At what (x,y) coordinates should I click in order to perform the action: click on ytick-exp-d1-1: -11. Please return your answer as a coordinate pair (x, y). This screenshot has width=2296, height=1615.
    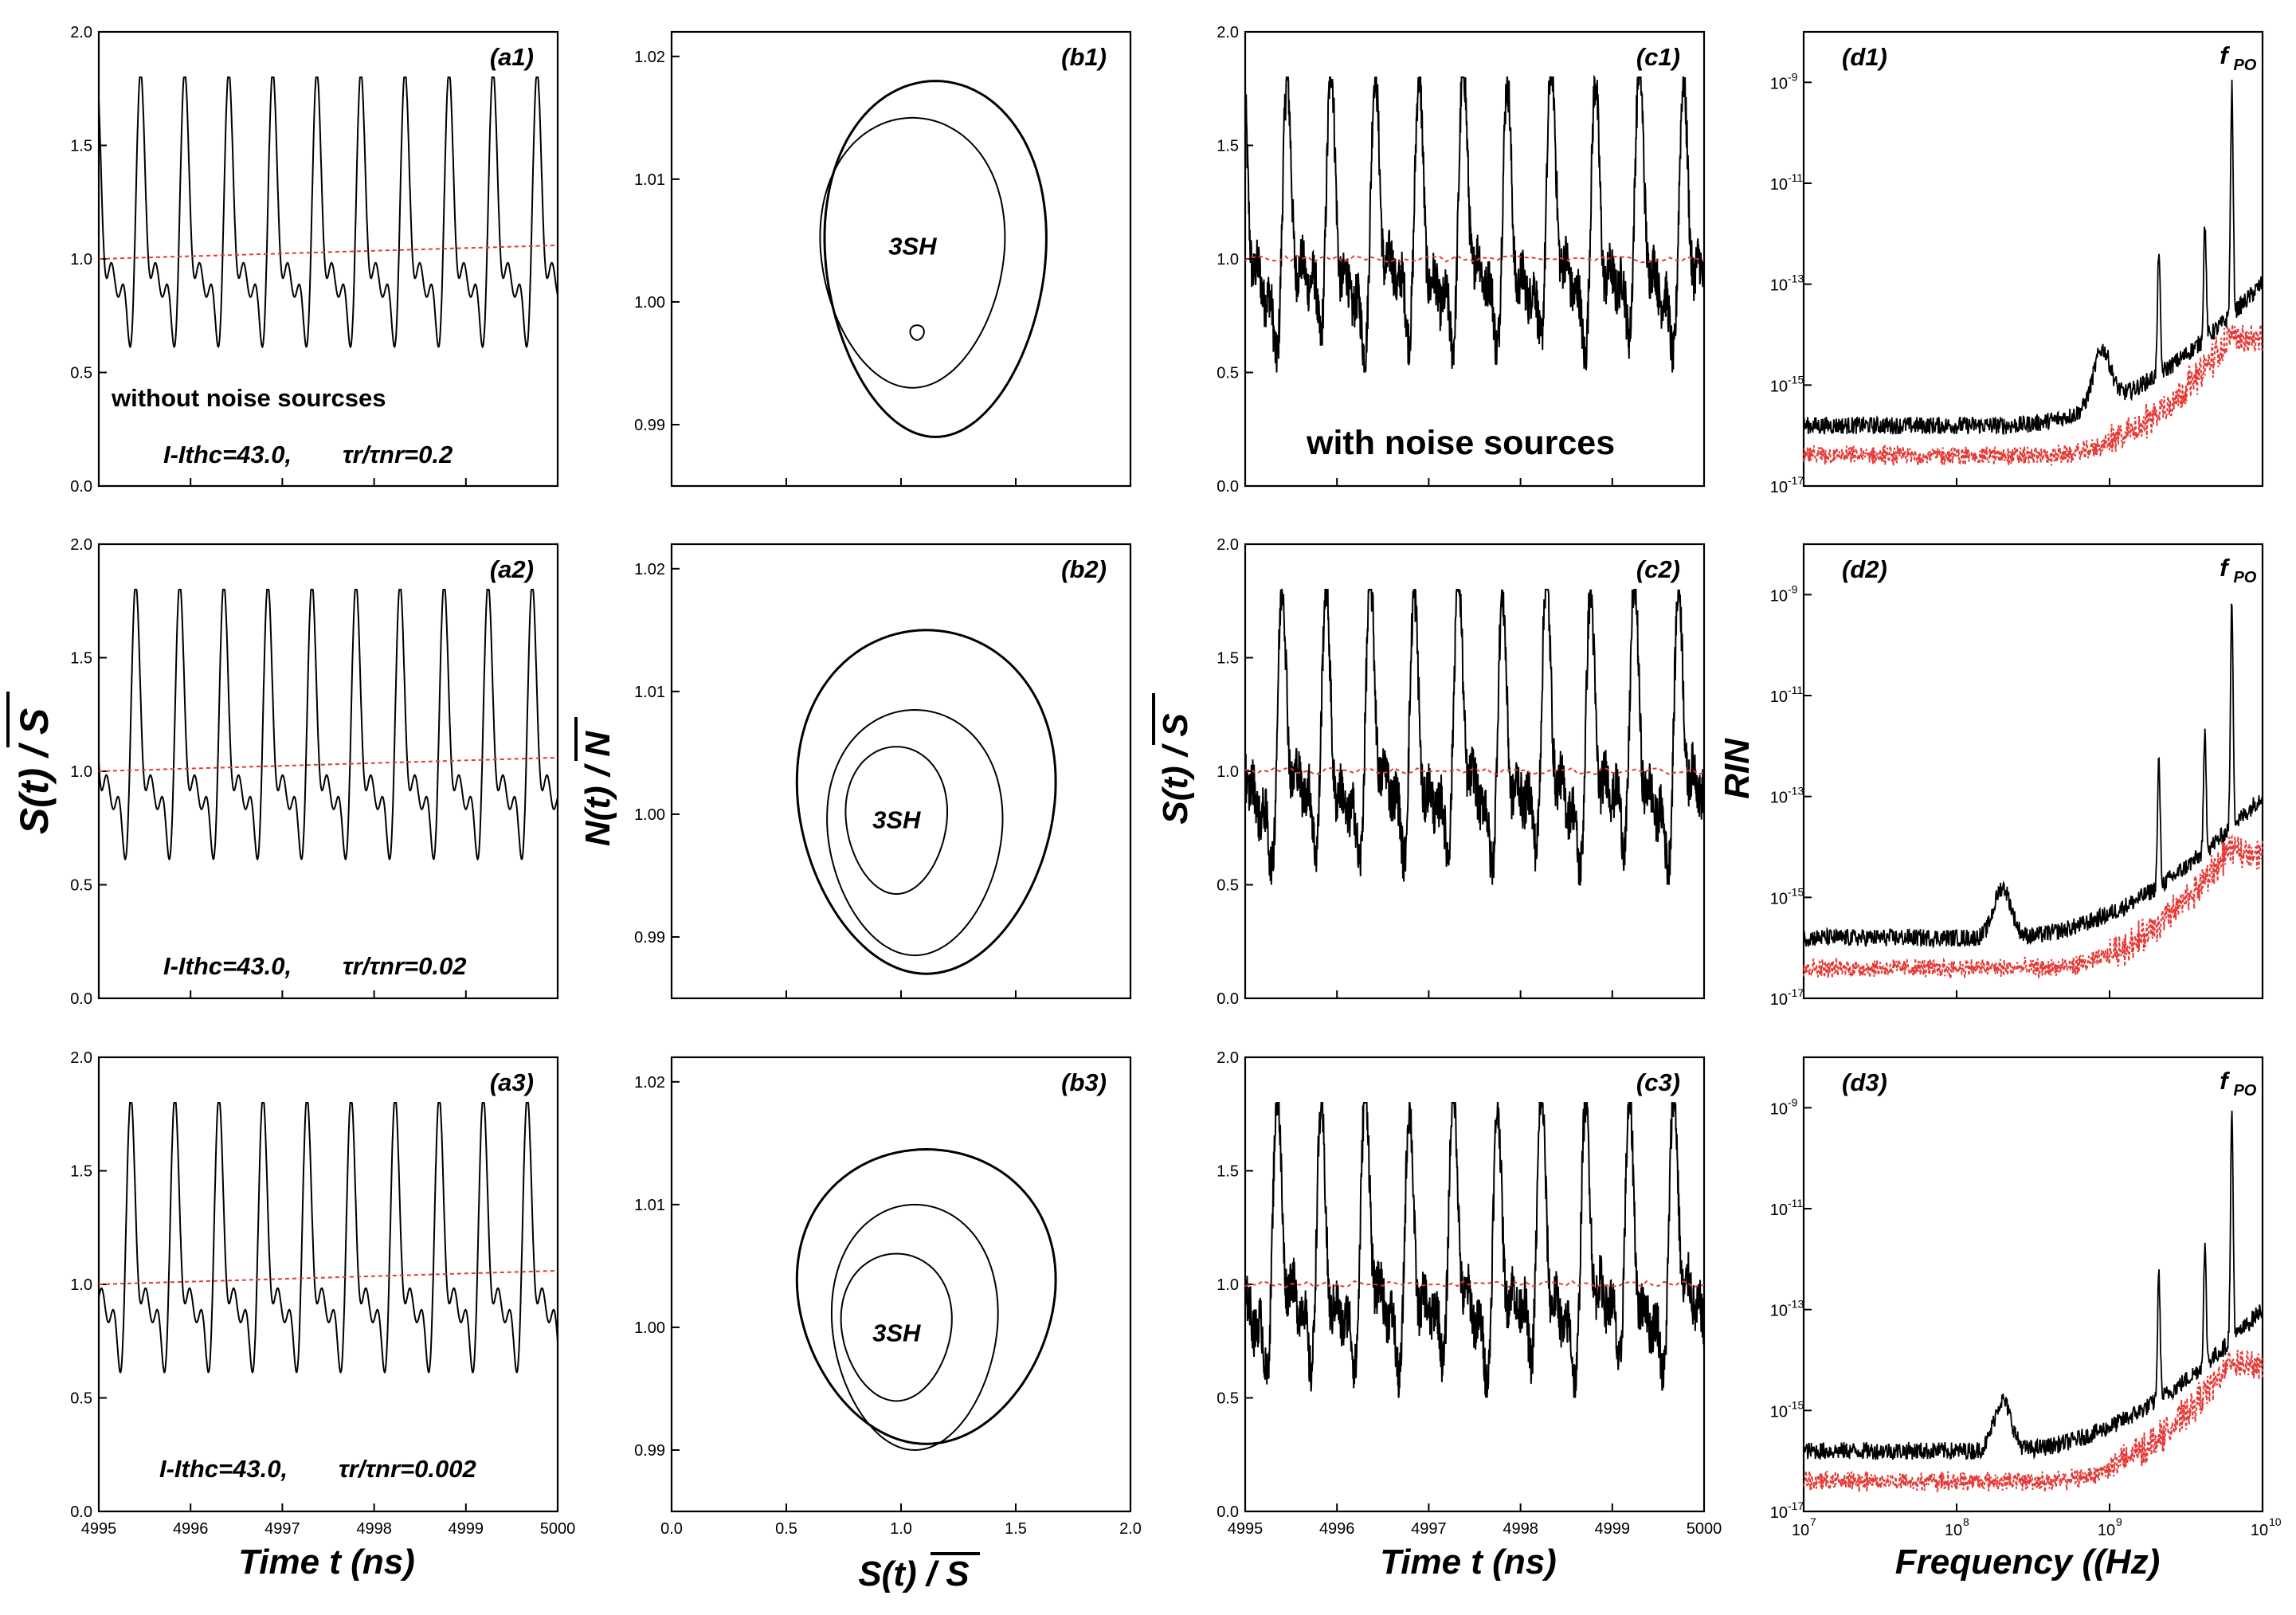
    Looking at the image, I should click on (1796, 177).